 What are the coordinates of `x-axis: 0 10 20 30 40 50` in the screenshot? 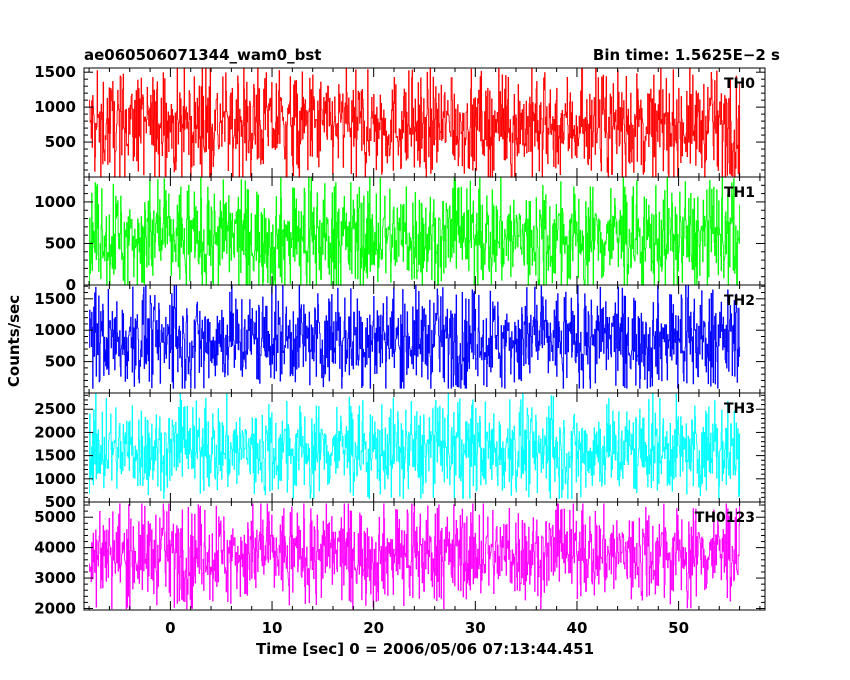 It's located at (427, 628).